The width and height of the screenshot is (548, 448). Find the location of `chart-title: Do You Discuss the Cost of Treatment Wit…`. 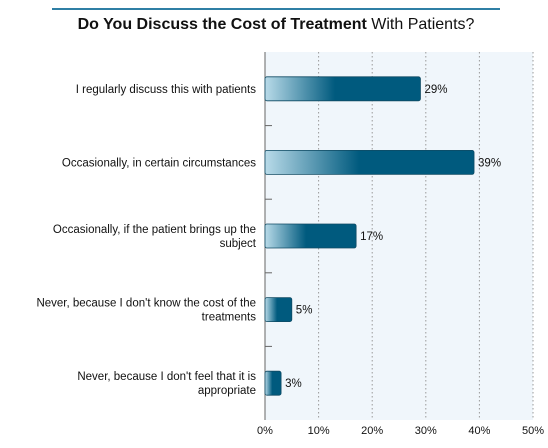

chart-title: Do You Discuss the Cost of Treatment Wit… is located at coordinates (276, 25).